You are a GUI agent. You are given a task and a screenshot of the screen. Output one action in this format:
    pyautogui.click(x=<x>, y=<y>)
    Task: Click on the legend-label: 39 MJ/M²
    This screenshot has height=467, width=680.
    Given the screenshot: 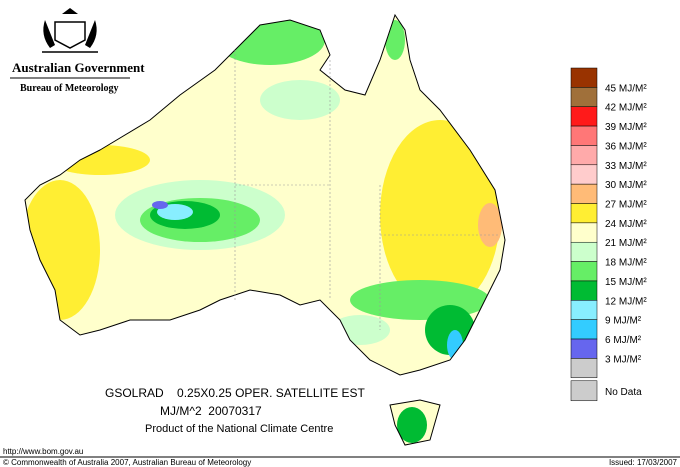 What is the action you would take?
    pyautogui.click(x=626, y=127)
    